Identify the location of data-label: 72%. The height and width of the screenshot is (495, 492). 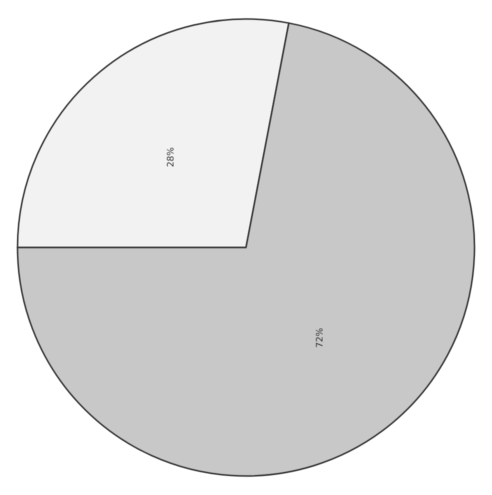
(321, 337).